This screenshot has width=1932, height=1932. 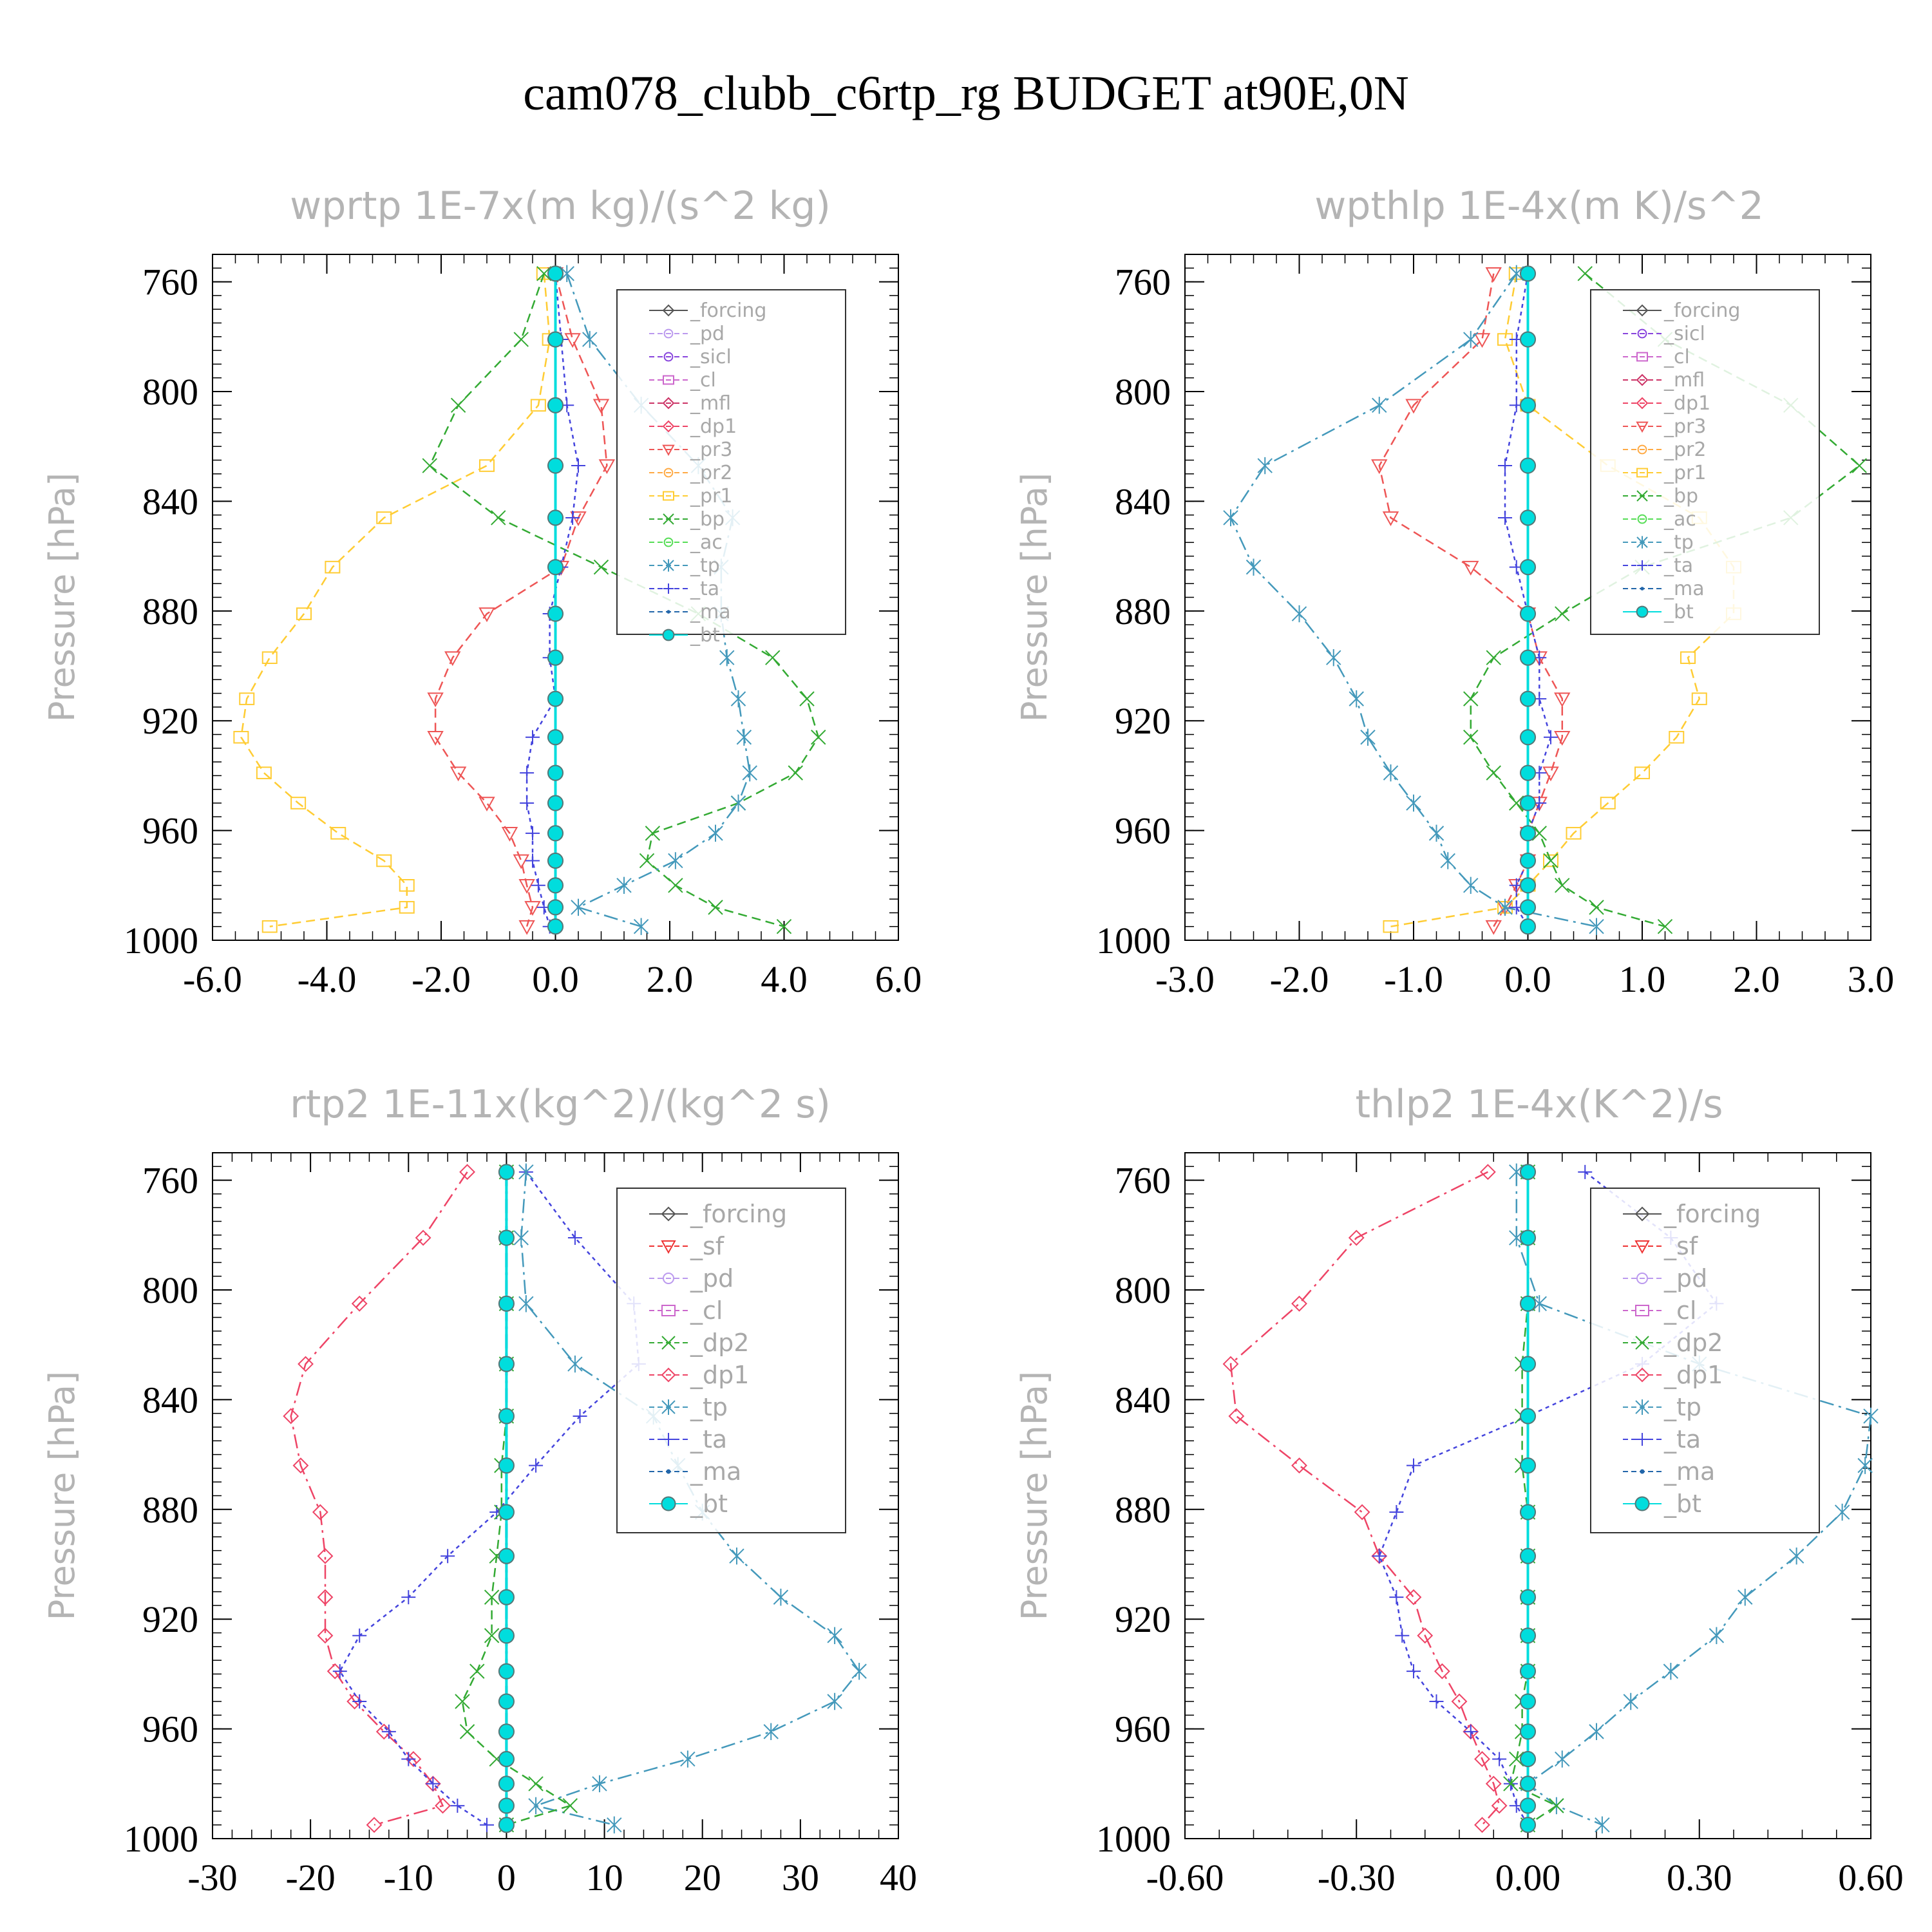 What do you see at coordinates (1185, 979) in the screenshot?
I see `x-tick-label: -3.0` at bounding box center [1185, 979].